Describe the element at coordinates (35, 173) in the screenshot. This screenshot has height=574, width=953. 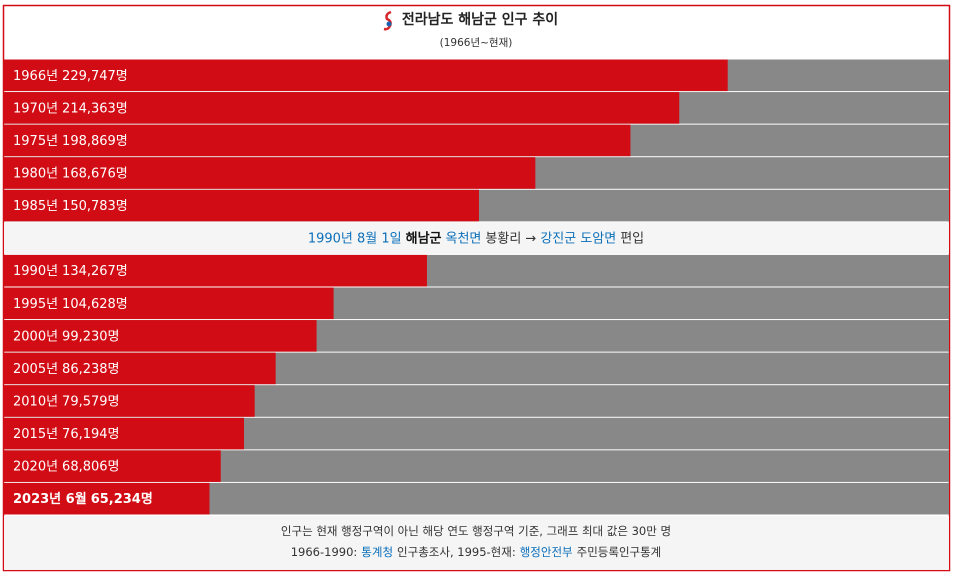
I see `category: 1980년` at that location.